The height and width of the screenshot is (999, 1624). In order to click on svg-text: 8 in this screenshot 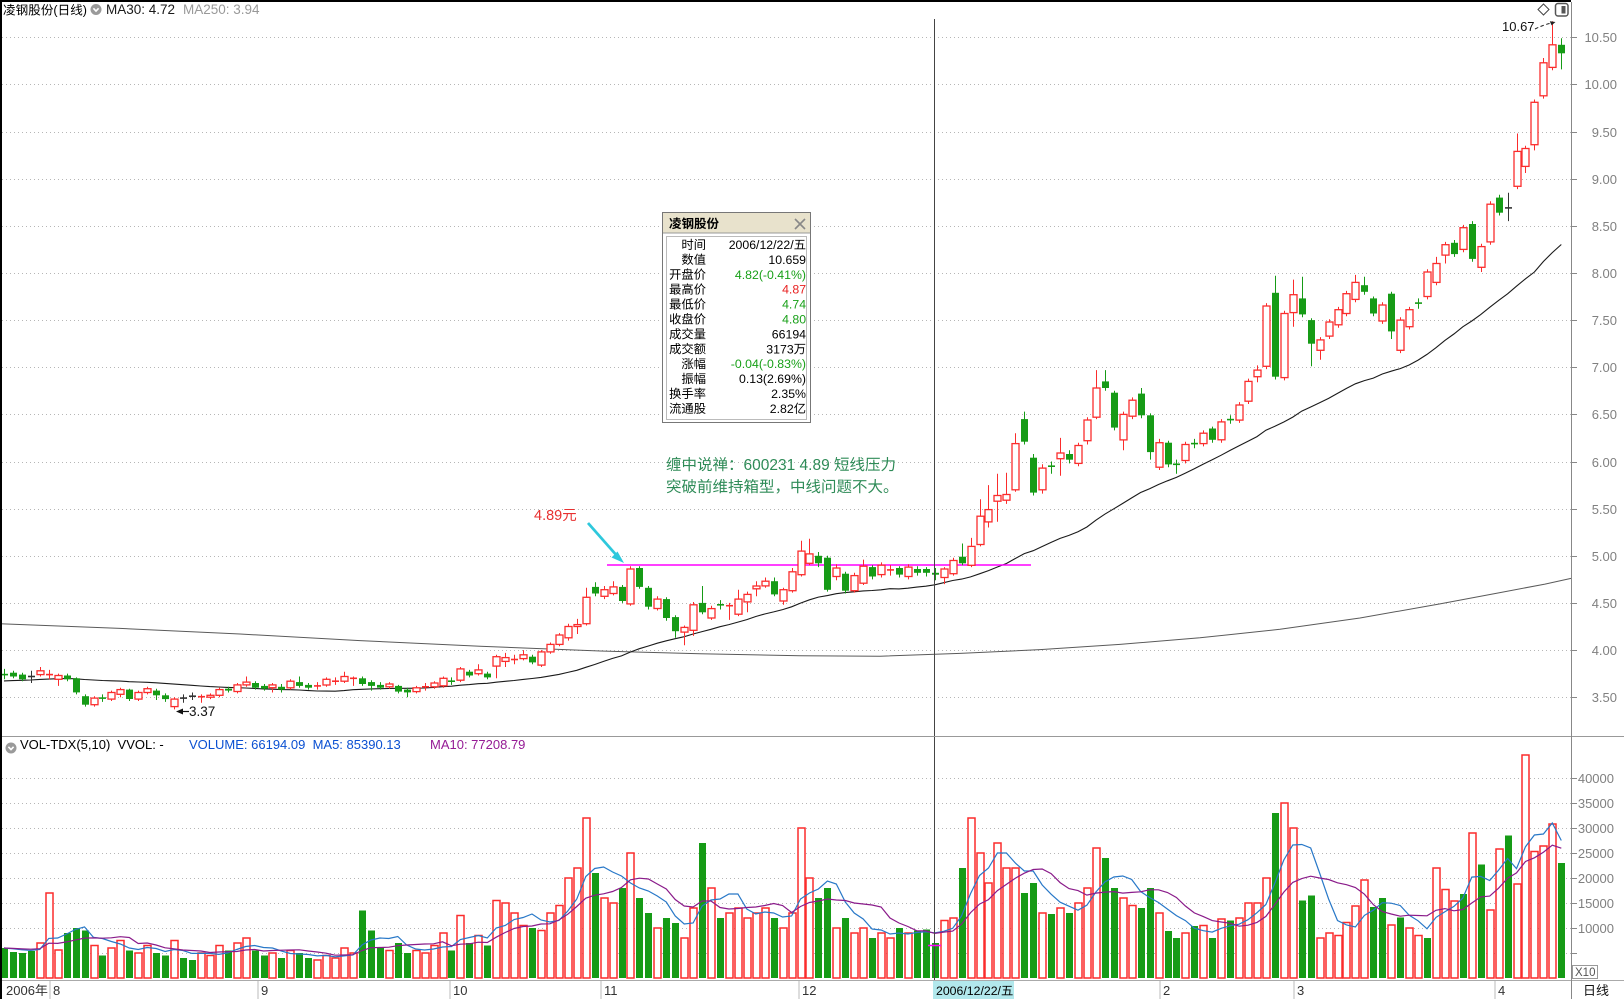, I will do `click(56, 990)`.